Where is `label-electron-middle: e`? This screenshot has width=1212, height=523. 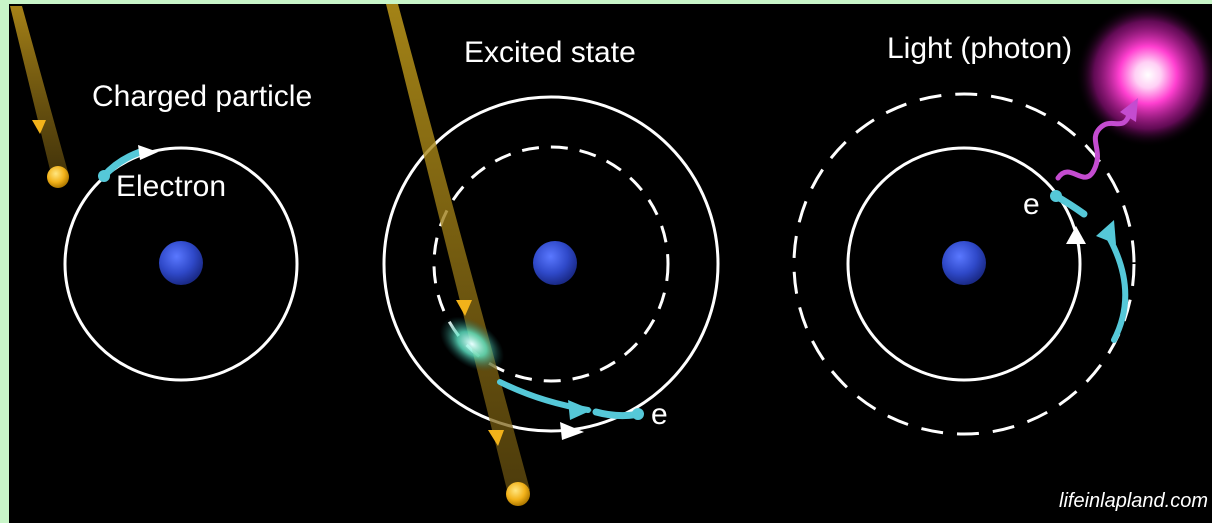
label-electron-middle: e is located at coordinates (659, 415).